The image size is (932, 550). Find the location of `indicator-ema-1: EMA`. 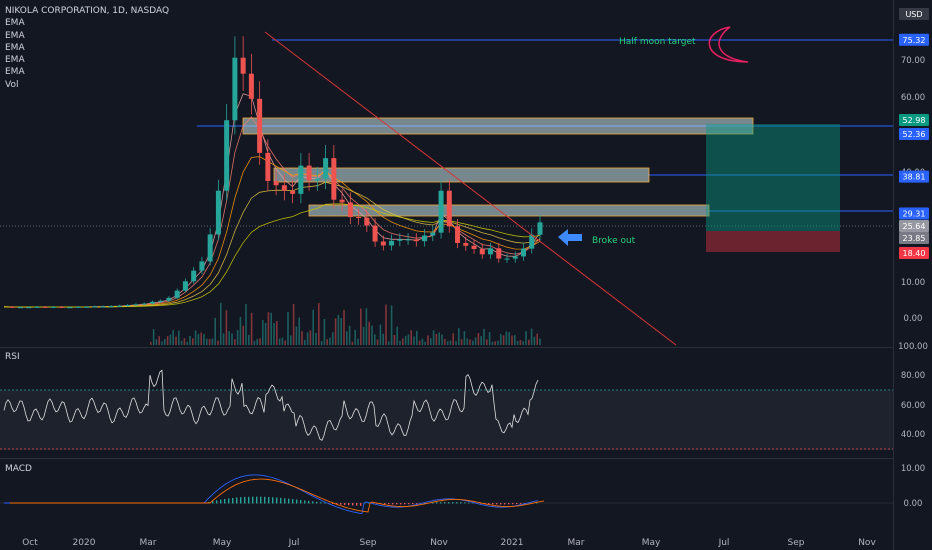

indicator-ema-1: EMA is located at coordinates (15, 23).